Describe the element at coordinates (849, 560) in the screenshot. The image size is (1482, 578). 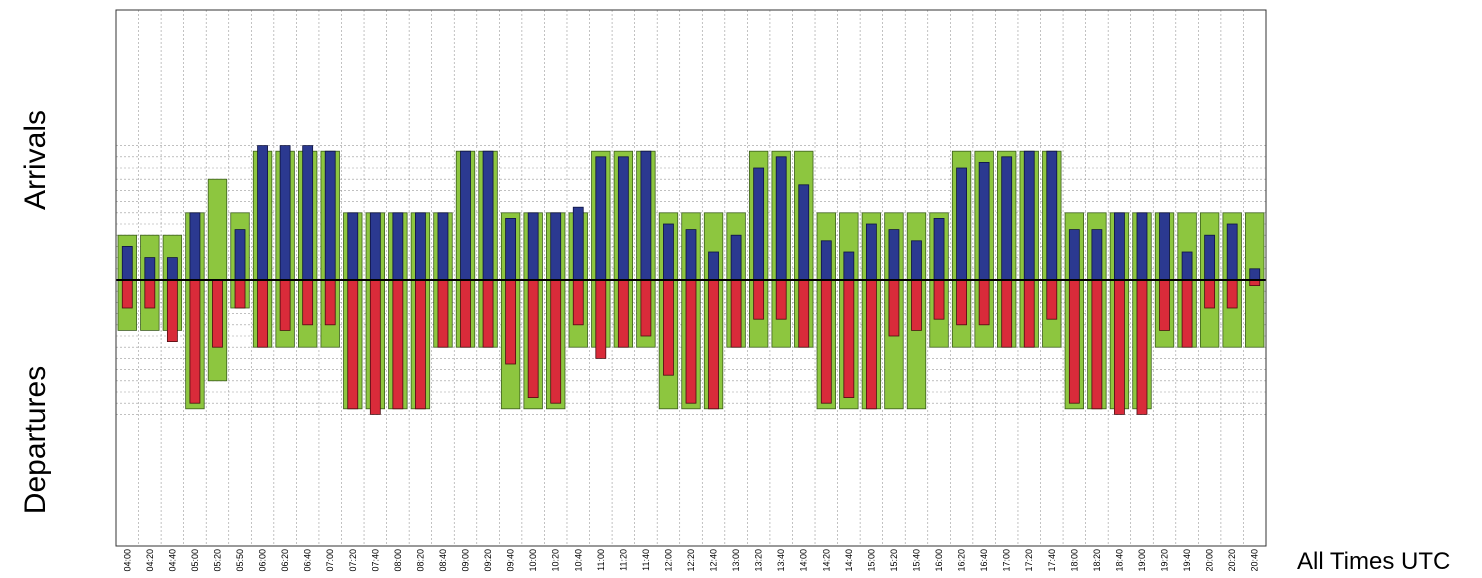
I see `x-tick-label: 14:40` at that location.